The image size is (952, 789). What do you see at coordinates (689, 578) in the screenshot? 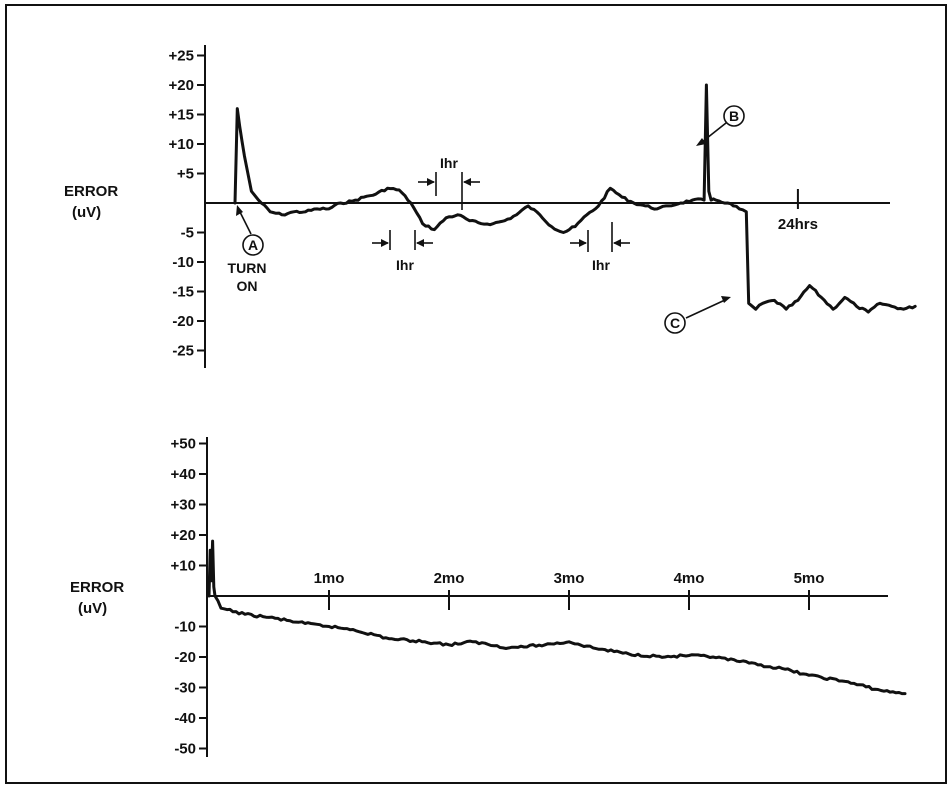
I see `chart-6mo-x-tick-label: 4mo` at bounding box center [689, 578].